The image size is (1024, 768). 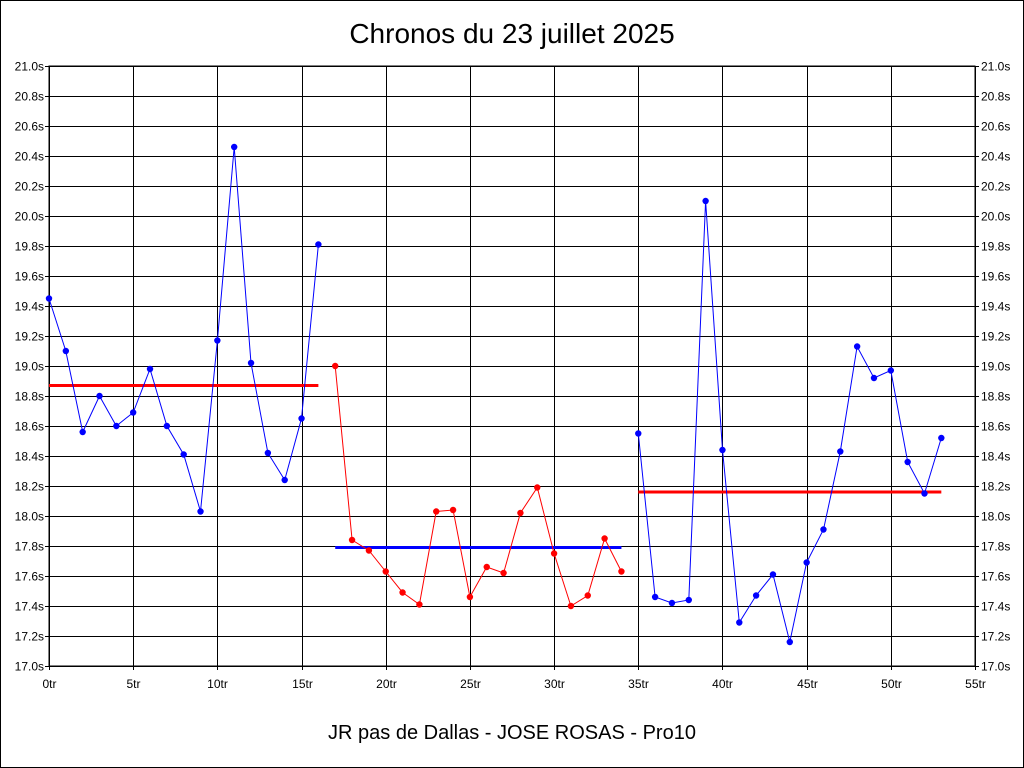 I want to click on y-tick-label-right: 19.0s, so click(x=995, y=367).